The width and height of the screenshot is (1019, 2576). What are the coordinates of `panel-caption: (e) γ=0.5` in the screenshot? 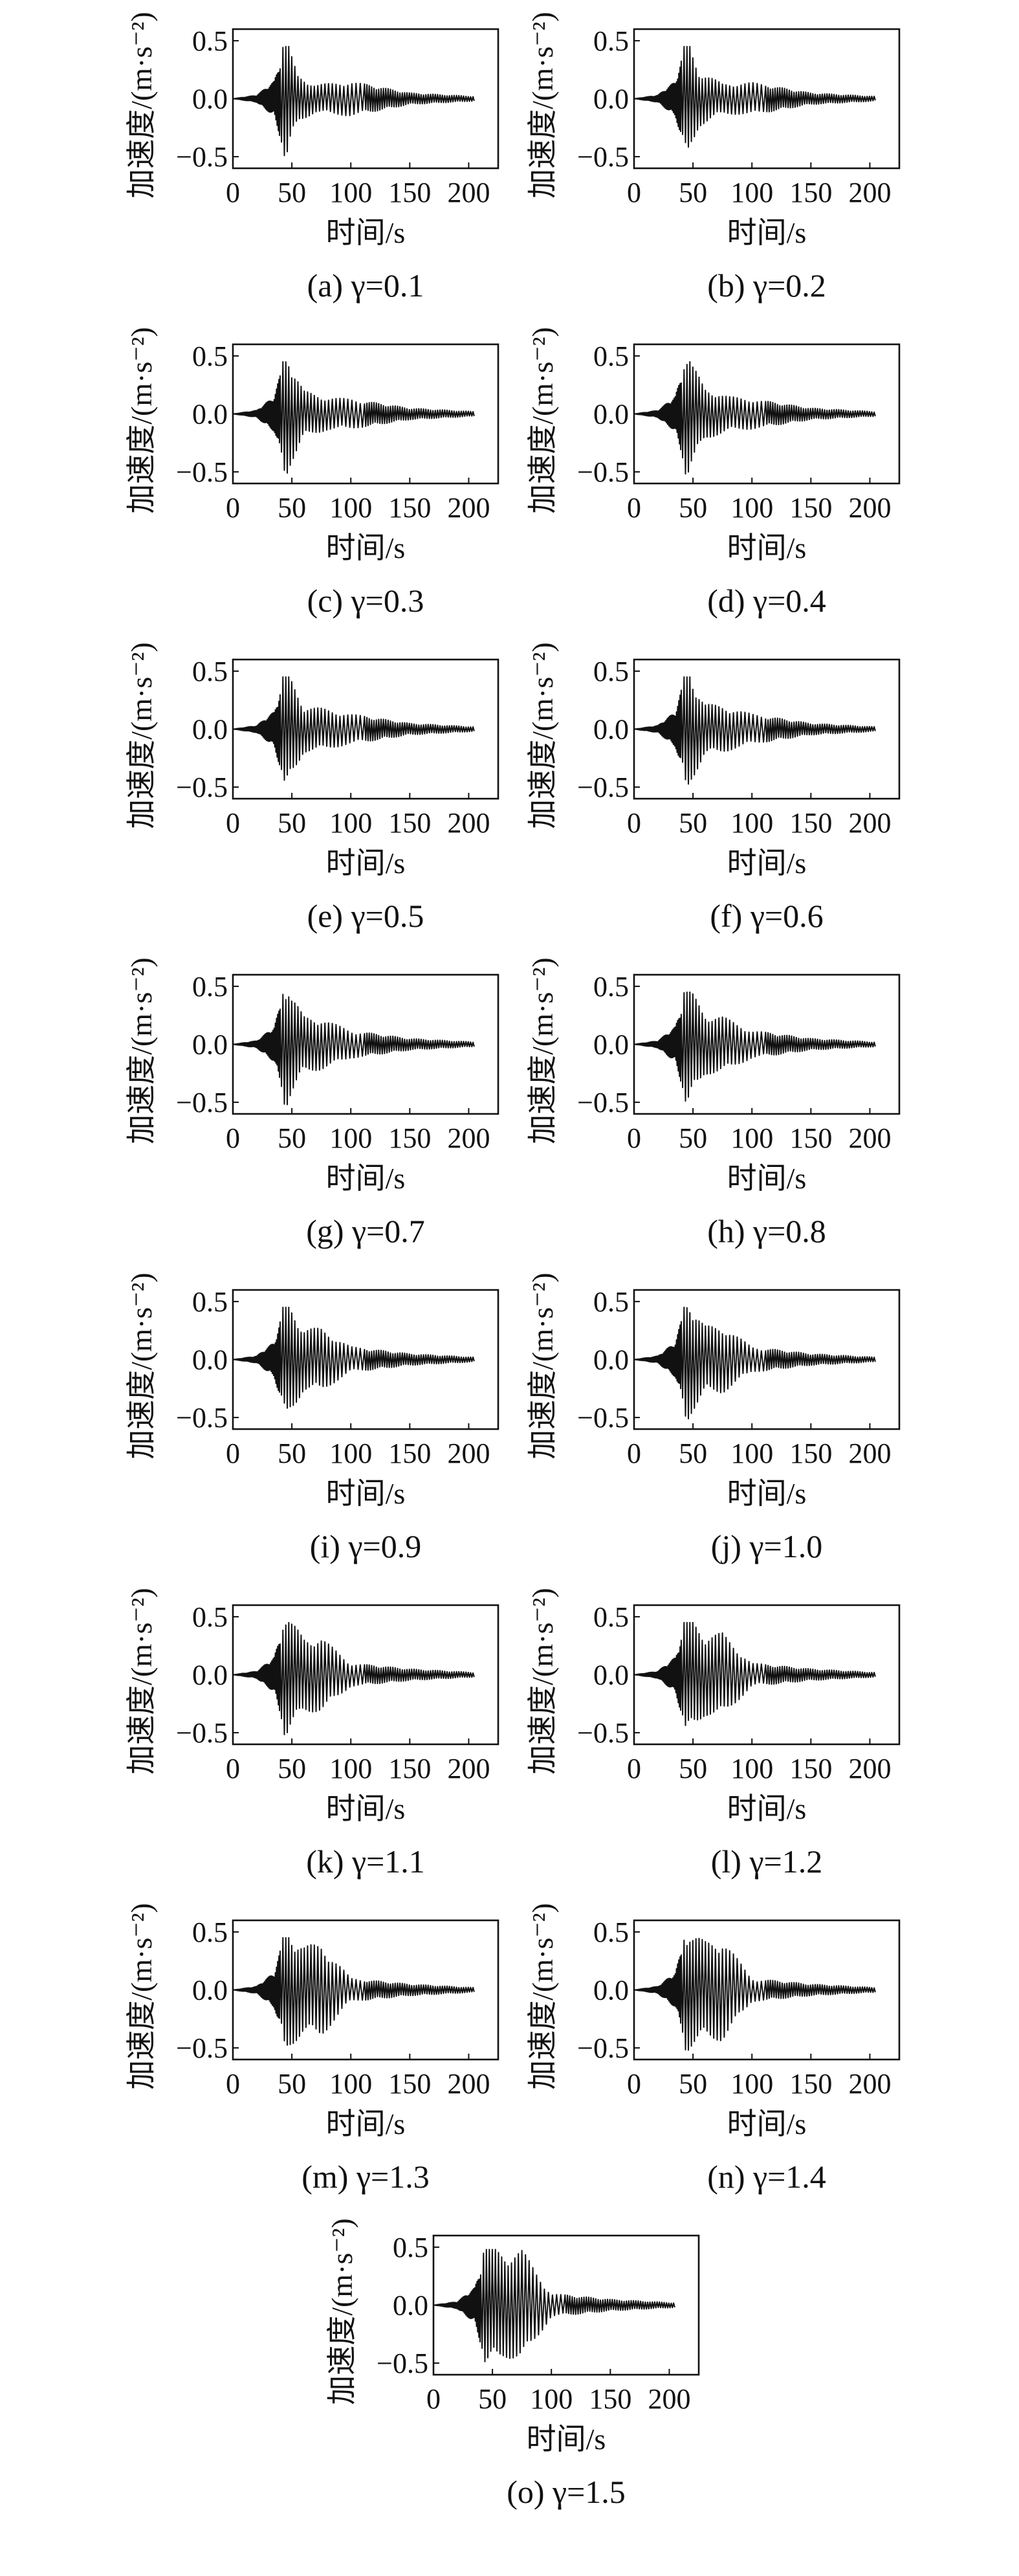 It's located at (365, 916).